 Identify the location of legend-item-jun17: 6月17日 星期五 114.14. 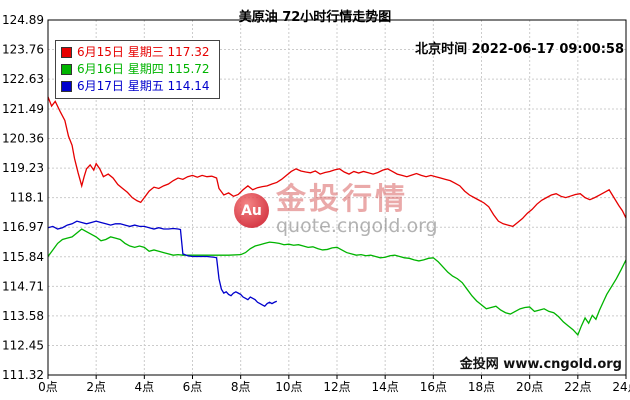
(135, 86).